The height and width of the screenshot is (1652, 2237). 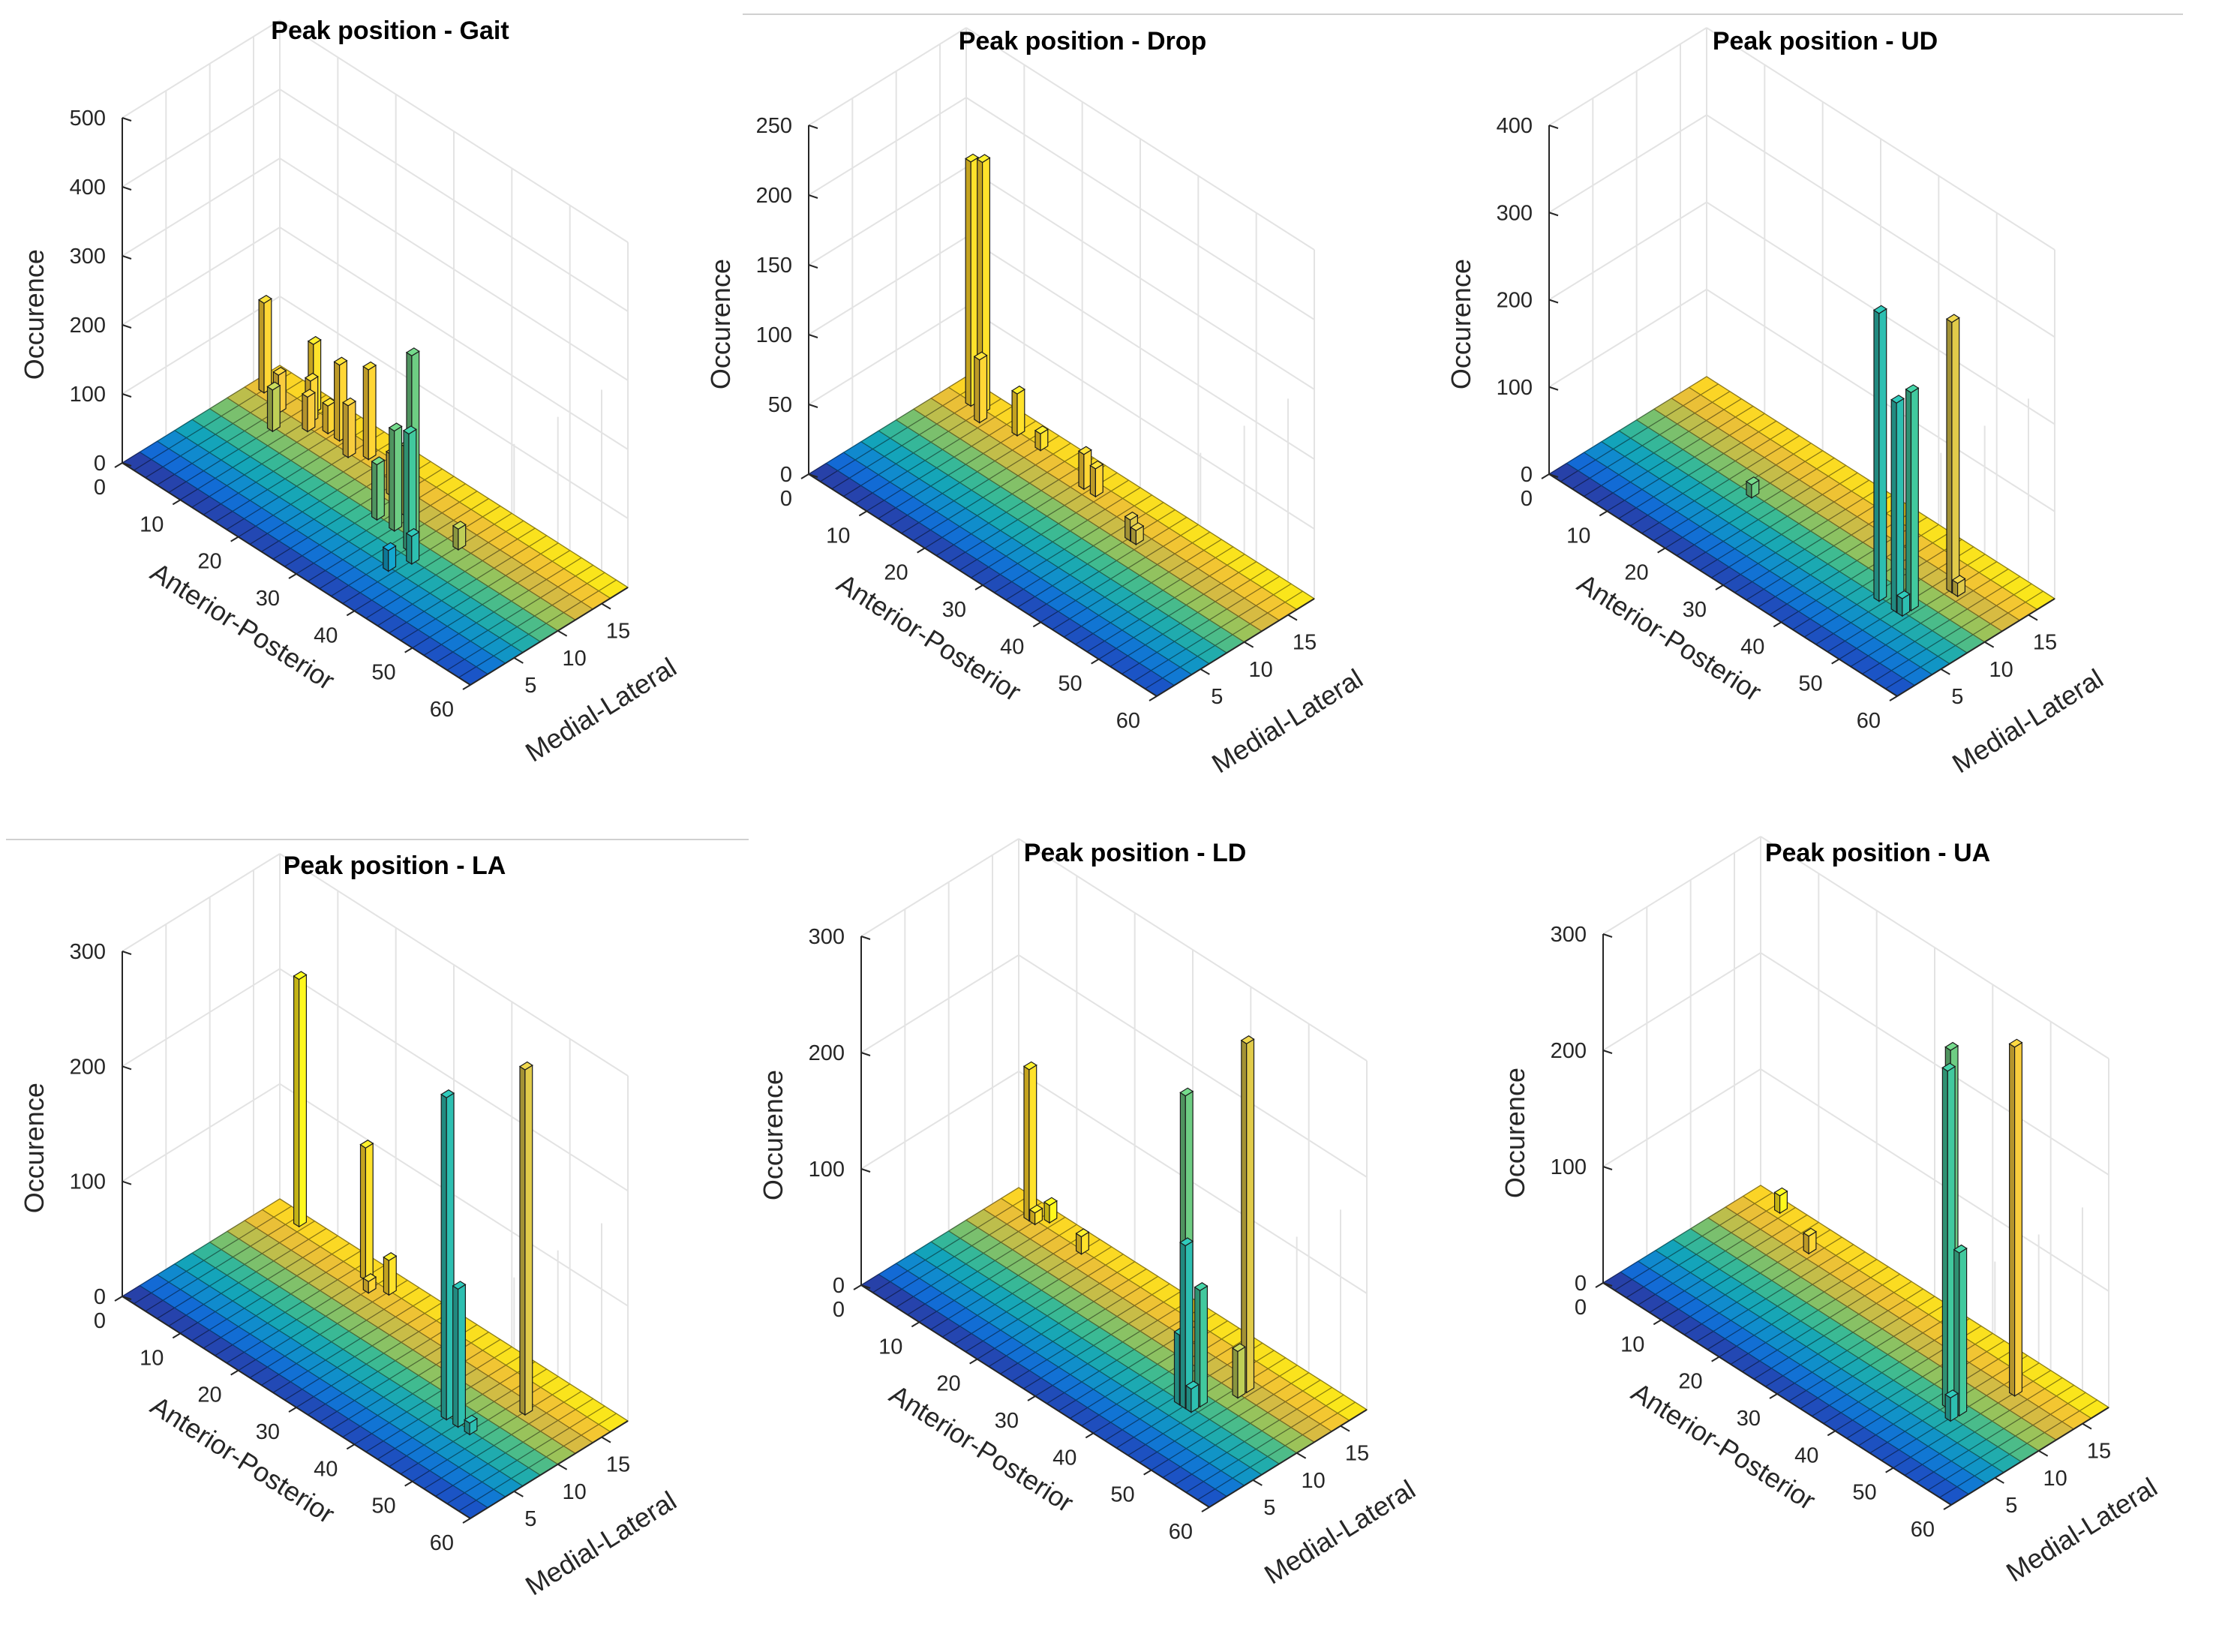 What do you see at coordinates (1825, 41) in the screenshot?
I see `panel-title: Peak position - UD` at bounding box center [1825, 41].